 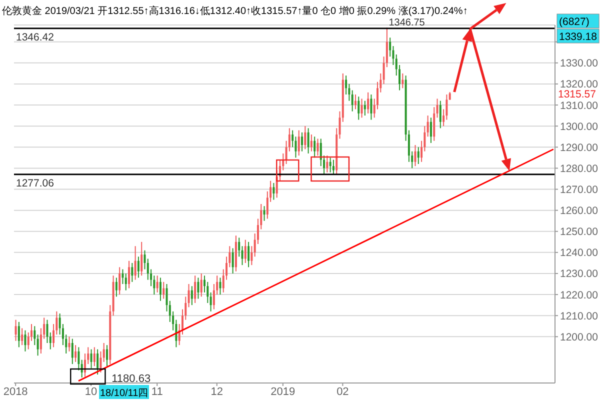 I want to click on y-tick-label: 1300.00, so click(x=579, y=126).